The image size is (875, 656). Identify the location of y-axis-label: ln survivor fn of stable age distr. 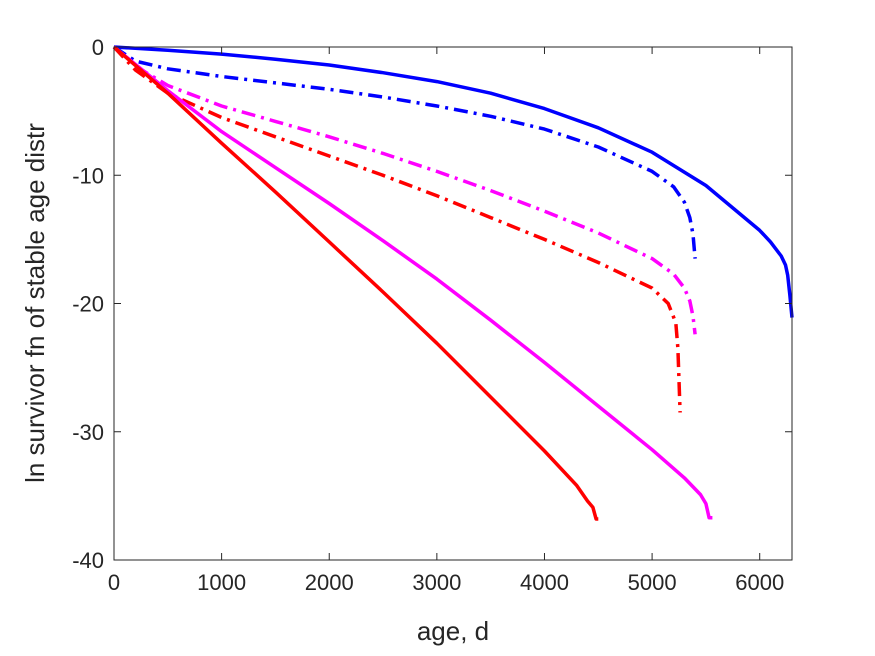
(35, 303).